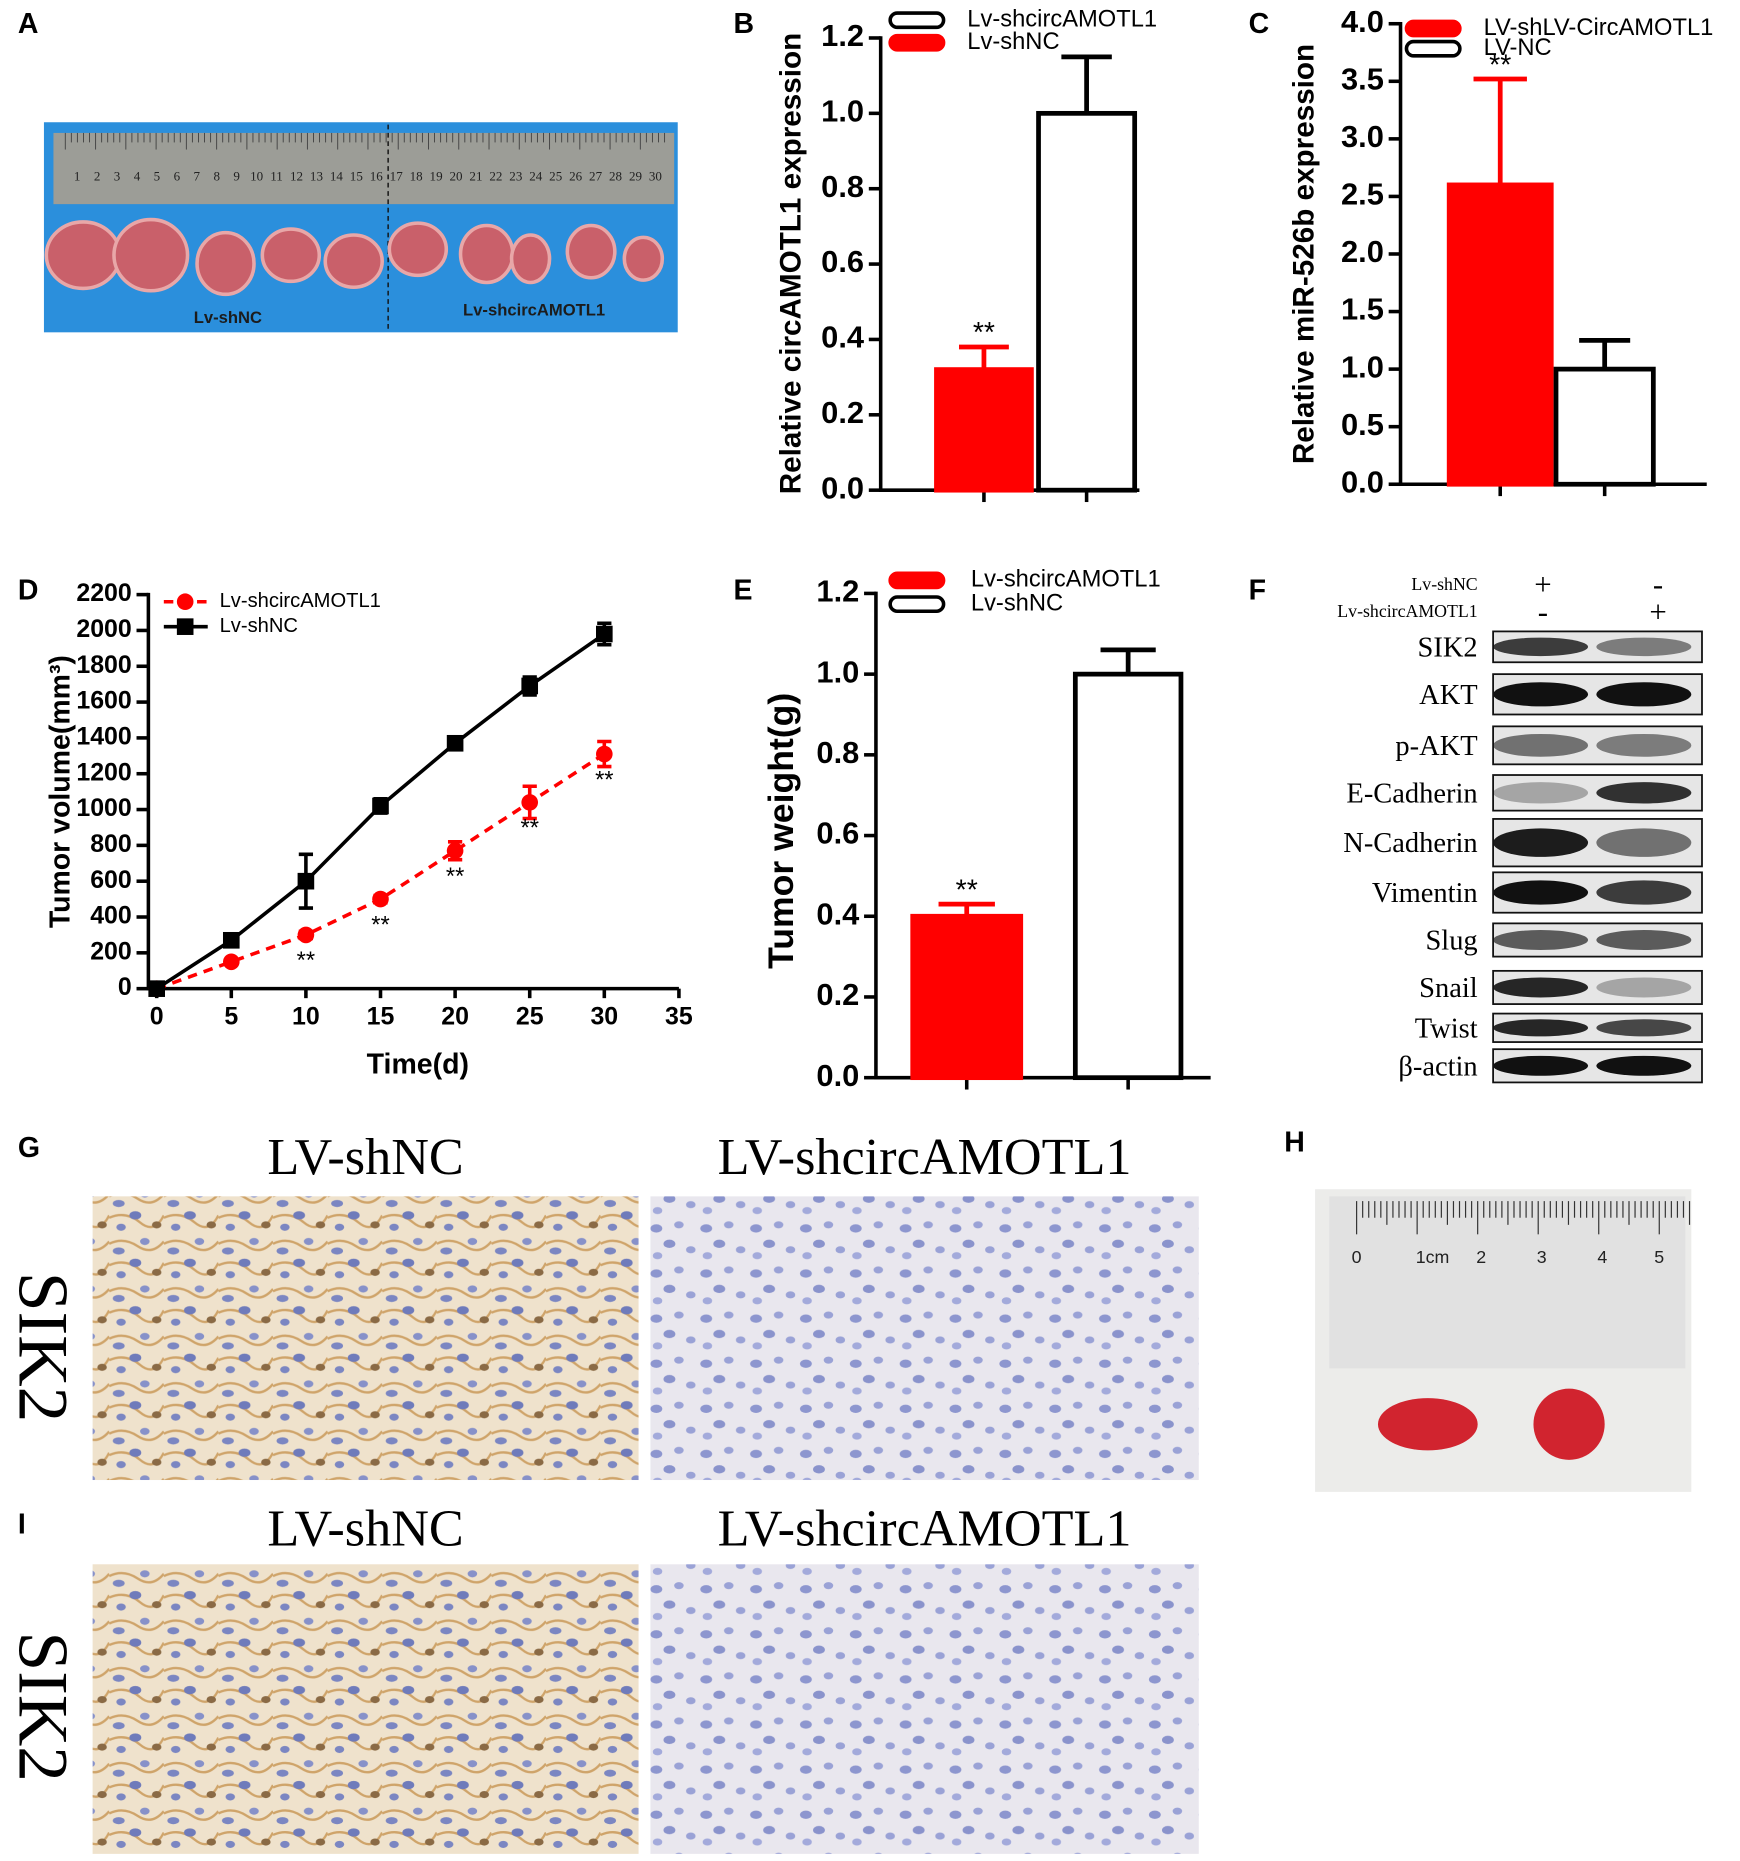 The width and height of the screenshot is (1740, 1861). What do you see at coordinates (228, 317) in the screenshot?
I see `photo-label: Lv-shNC` at bounding box center [228, 317].